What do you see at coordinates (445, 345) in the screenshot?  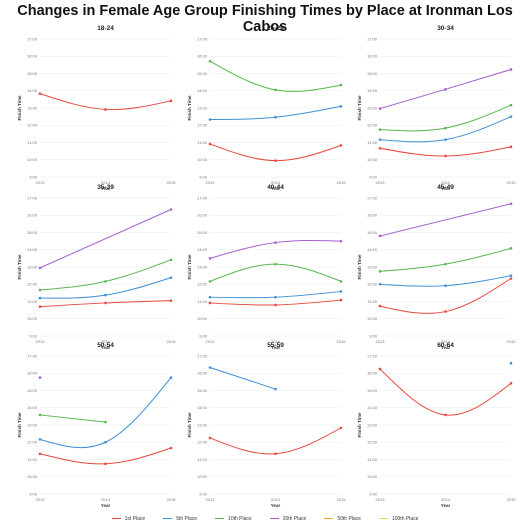 I see `panel-title: 60-64` at bounding box center [445, 345].